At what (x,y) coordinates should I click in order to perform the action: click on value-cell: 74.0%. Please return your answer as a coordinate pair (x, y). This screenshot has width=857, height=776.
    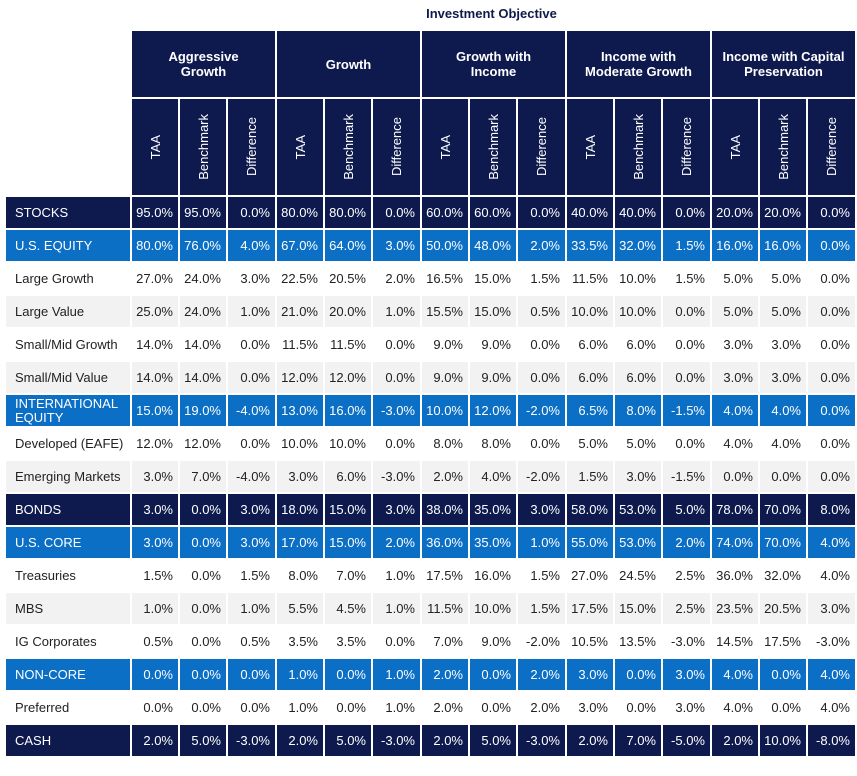
    Looking at the image, I should click on (735, 542).